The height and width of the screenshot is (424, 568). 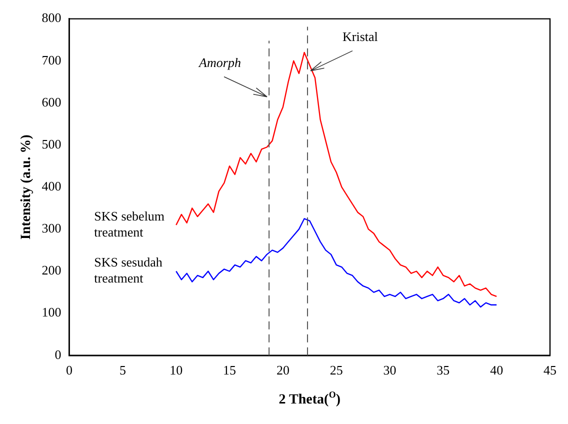 What do you see at coordinates (58, 354) in the screenshot?
I see `y-tick-label: 0` at bounding box center [58, 354].